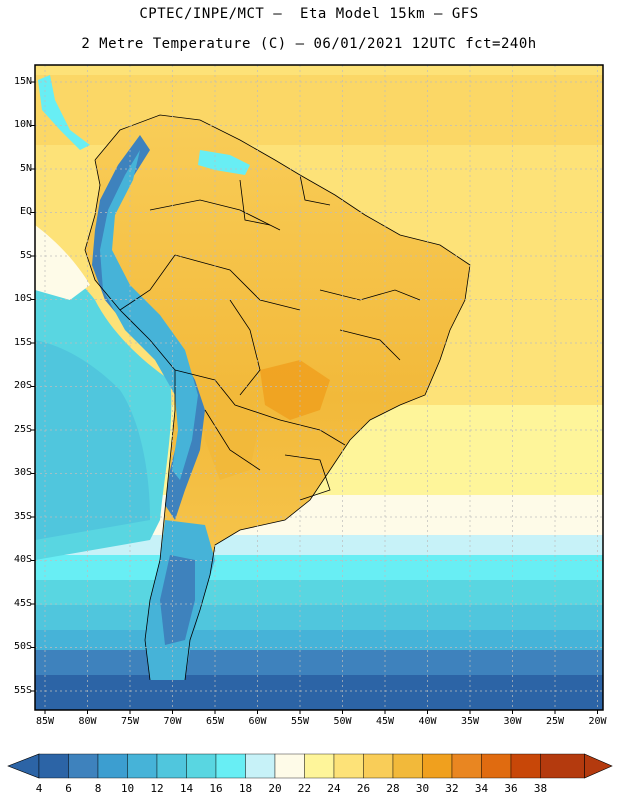 The width and height of the screenshot is (618, 800). I want to click on colorbar-label-30: 30, so click(422, 788).